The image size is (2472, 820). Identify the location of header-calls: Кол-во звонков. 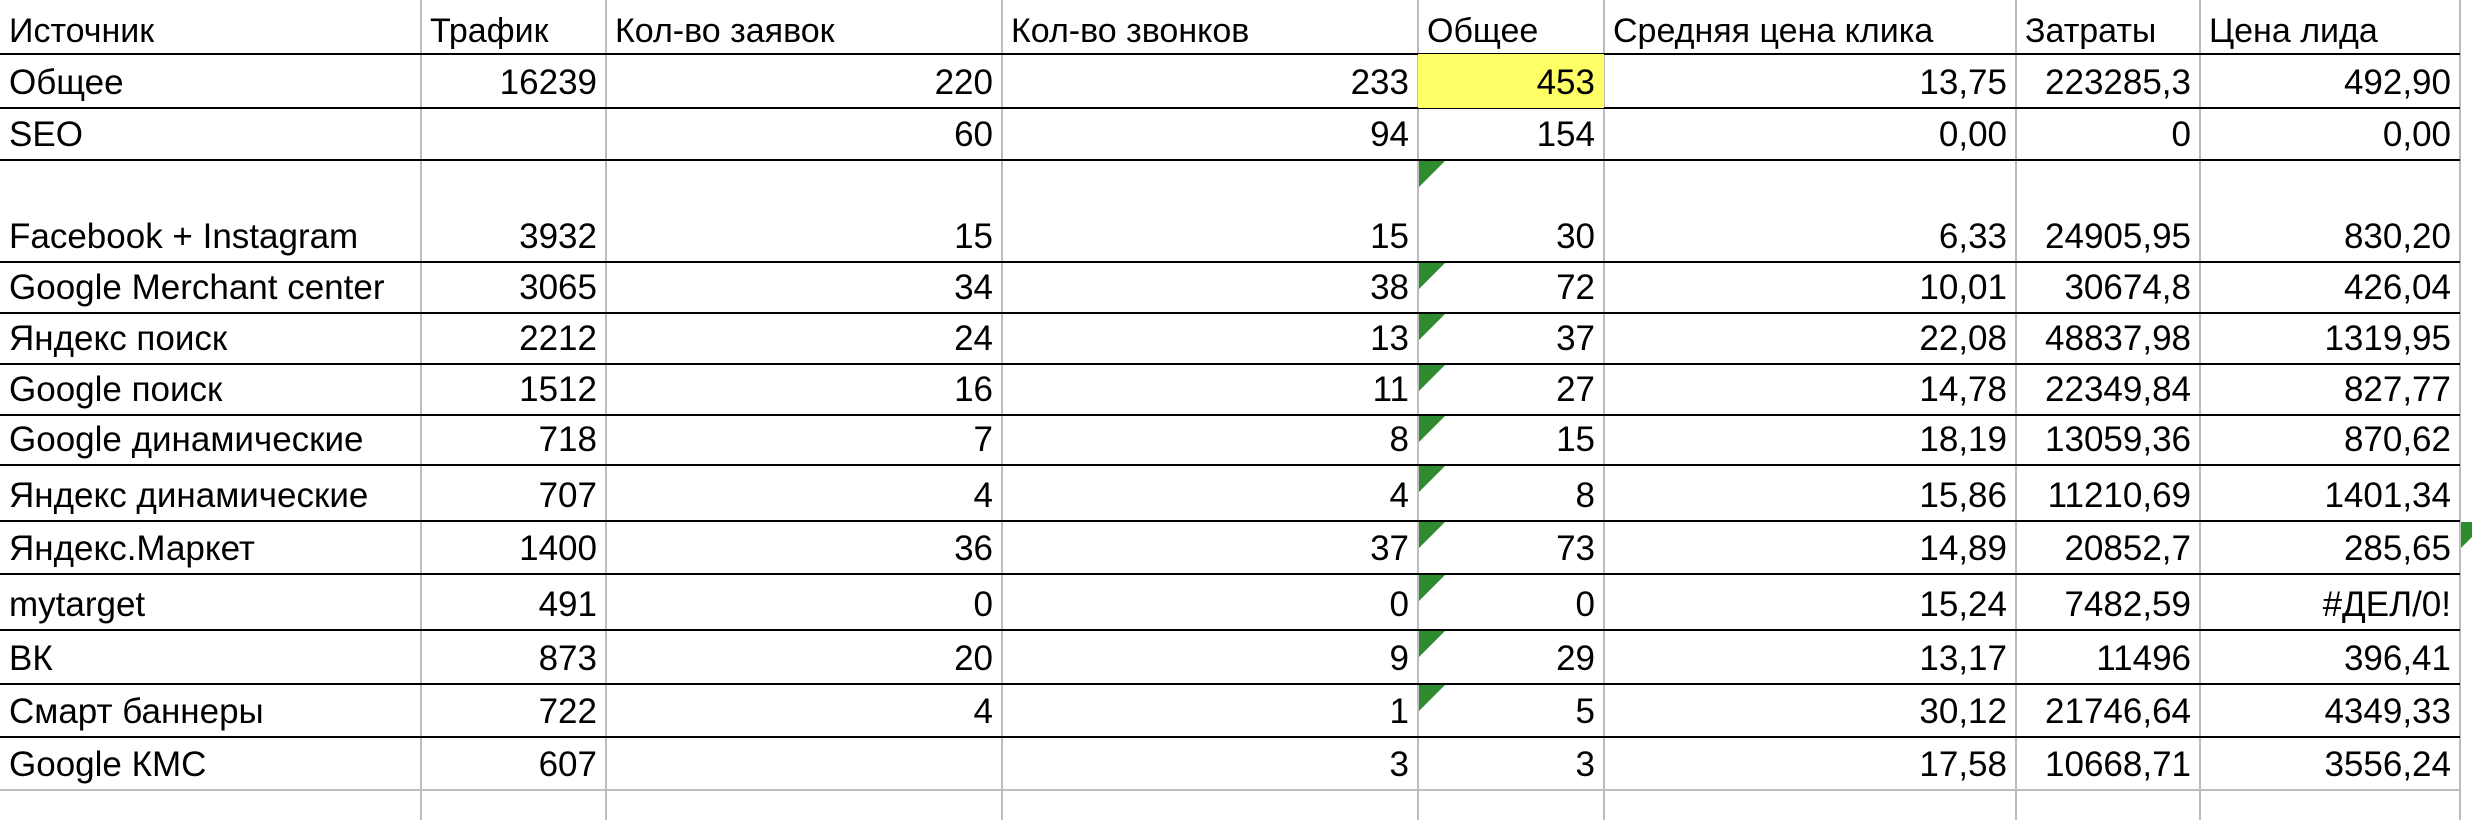
(1130, 31).